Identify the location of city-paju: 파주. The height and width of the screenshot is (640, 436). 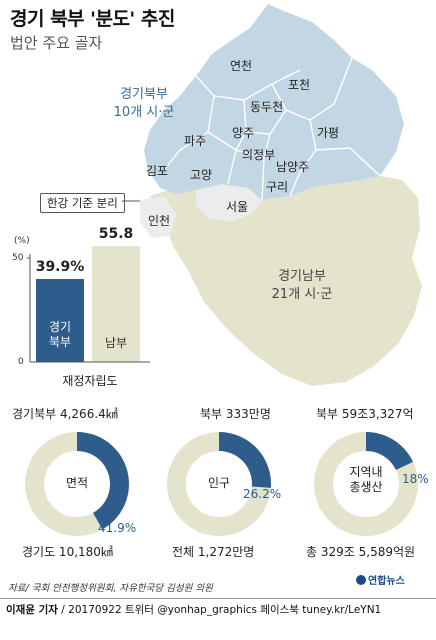
(195, 141).